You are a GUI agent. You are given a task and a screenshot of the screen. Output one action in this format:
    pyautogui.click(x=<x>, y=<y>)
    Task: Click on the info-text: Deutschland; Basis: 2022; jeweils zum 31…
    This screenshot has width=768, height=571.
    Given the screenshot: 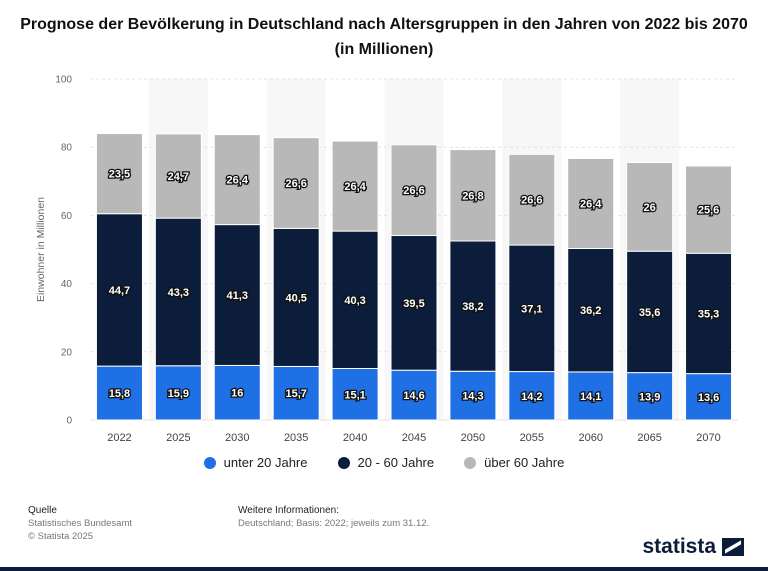 What is the action you would take?
    pyautogui.click(x=334, y=523)
    